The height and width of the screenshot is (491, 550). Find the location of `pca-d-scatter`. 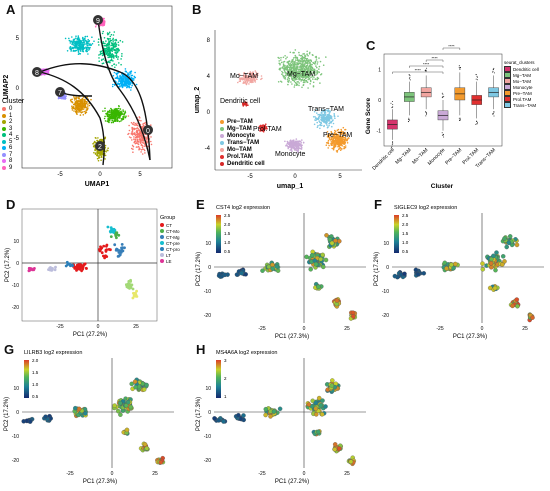

pca-d-scatter is located at coordinates (83, 263).